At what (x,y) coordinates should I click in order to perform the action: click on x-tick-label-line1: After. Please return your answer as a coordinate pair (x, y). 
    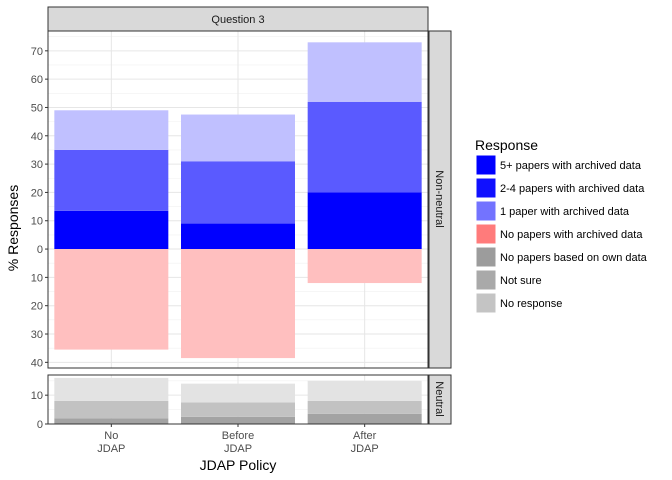
    Looking at the image, I should click on (365, 436).